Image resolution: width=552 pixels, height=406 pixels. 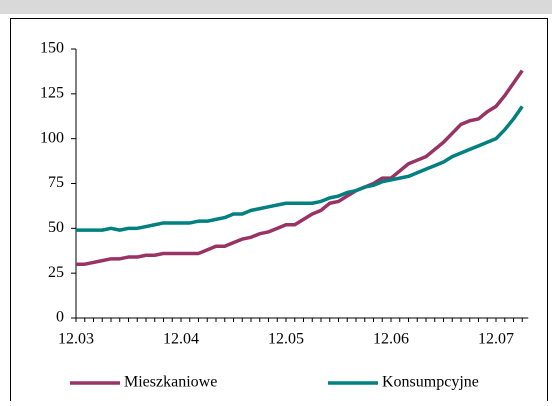 What do you see at coordinates (181, 339) in the screenshot?
I see `x-tick-label: 12.04` at bounding box center [181, 339].